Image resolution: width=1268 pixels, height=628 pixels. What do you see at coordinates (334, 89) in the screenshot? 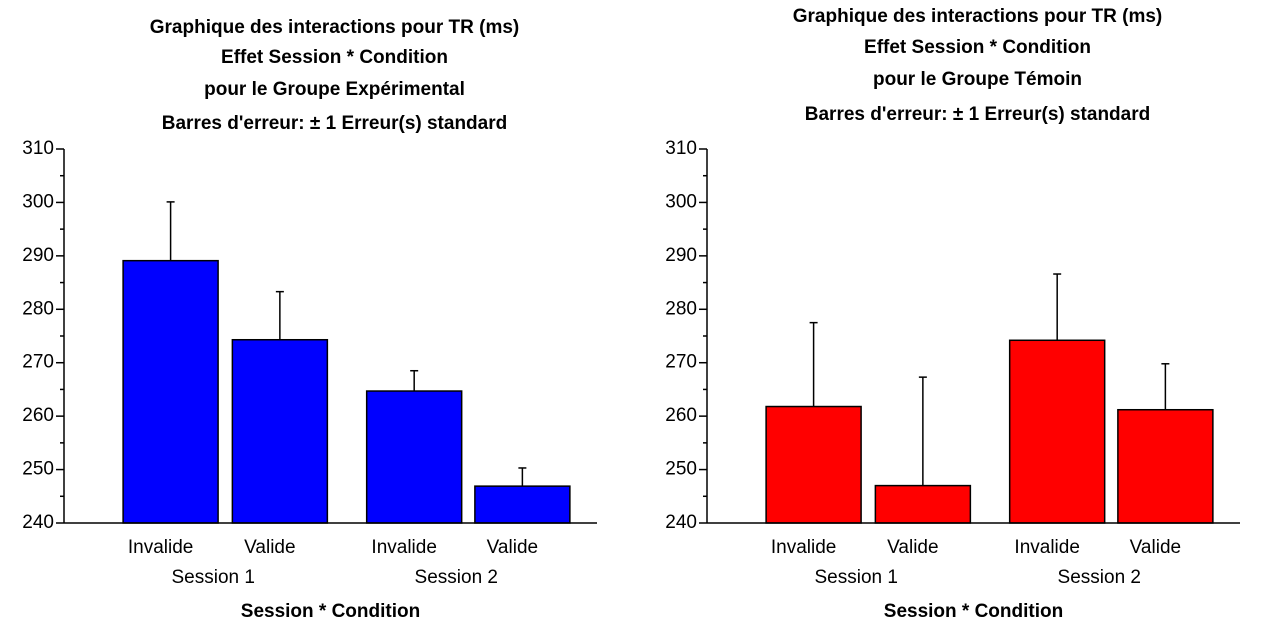
I see `chart-title: pour le Groupe Expérimental` at bounding box center [334, 89].